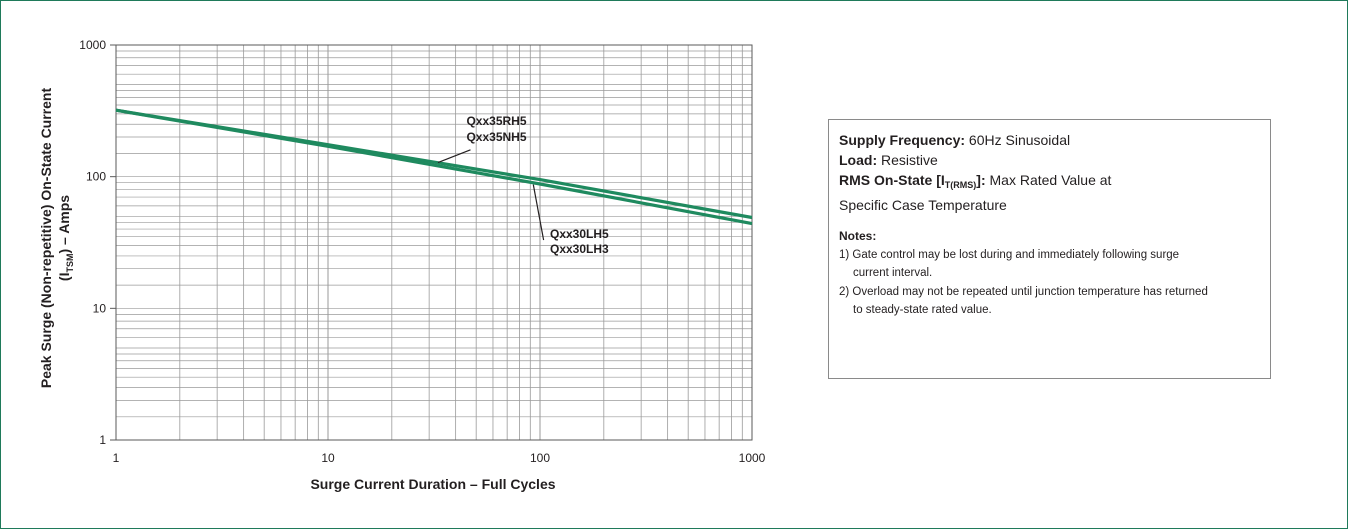 The width and height of the screenshot is (1348, 529). I want to click on rms-label-subscript: T(RMS), so click(960, 185).